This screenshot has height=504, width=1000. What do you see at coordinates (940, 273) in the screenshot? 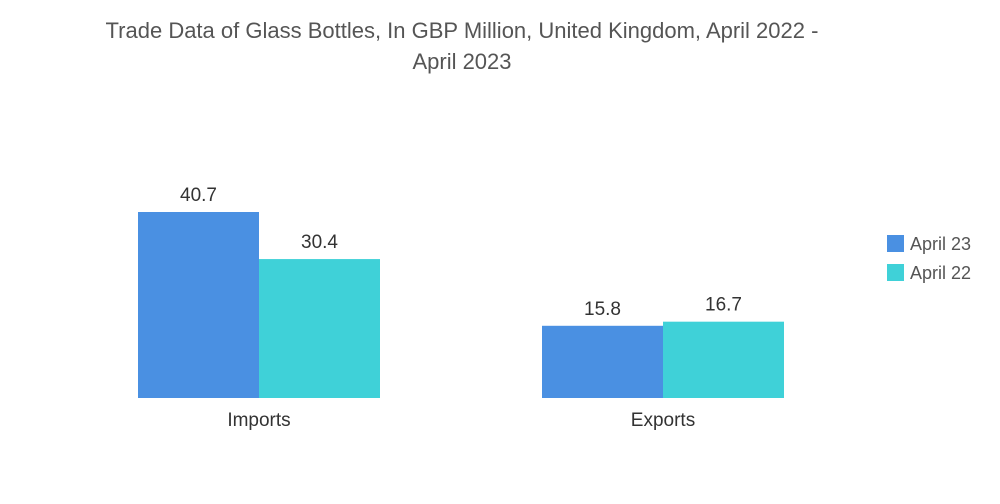
I see `legend-label-april-22: April 22` at bounding box center [940, 273].